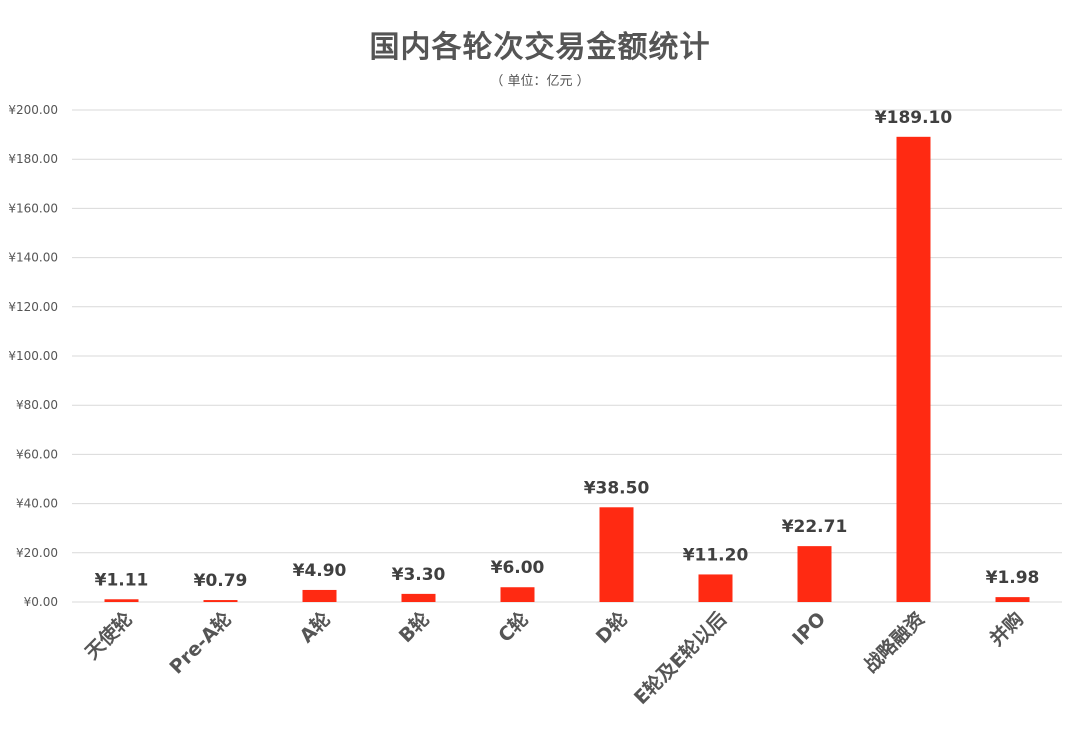 The width and height of the screenshot is (1080, 741). What do you see at coordinates (914, 118) in the screenshot?
I see `data-label: ¥189.10` at bounding box center [914, 118].